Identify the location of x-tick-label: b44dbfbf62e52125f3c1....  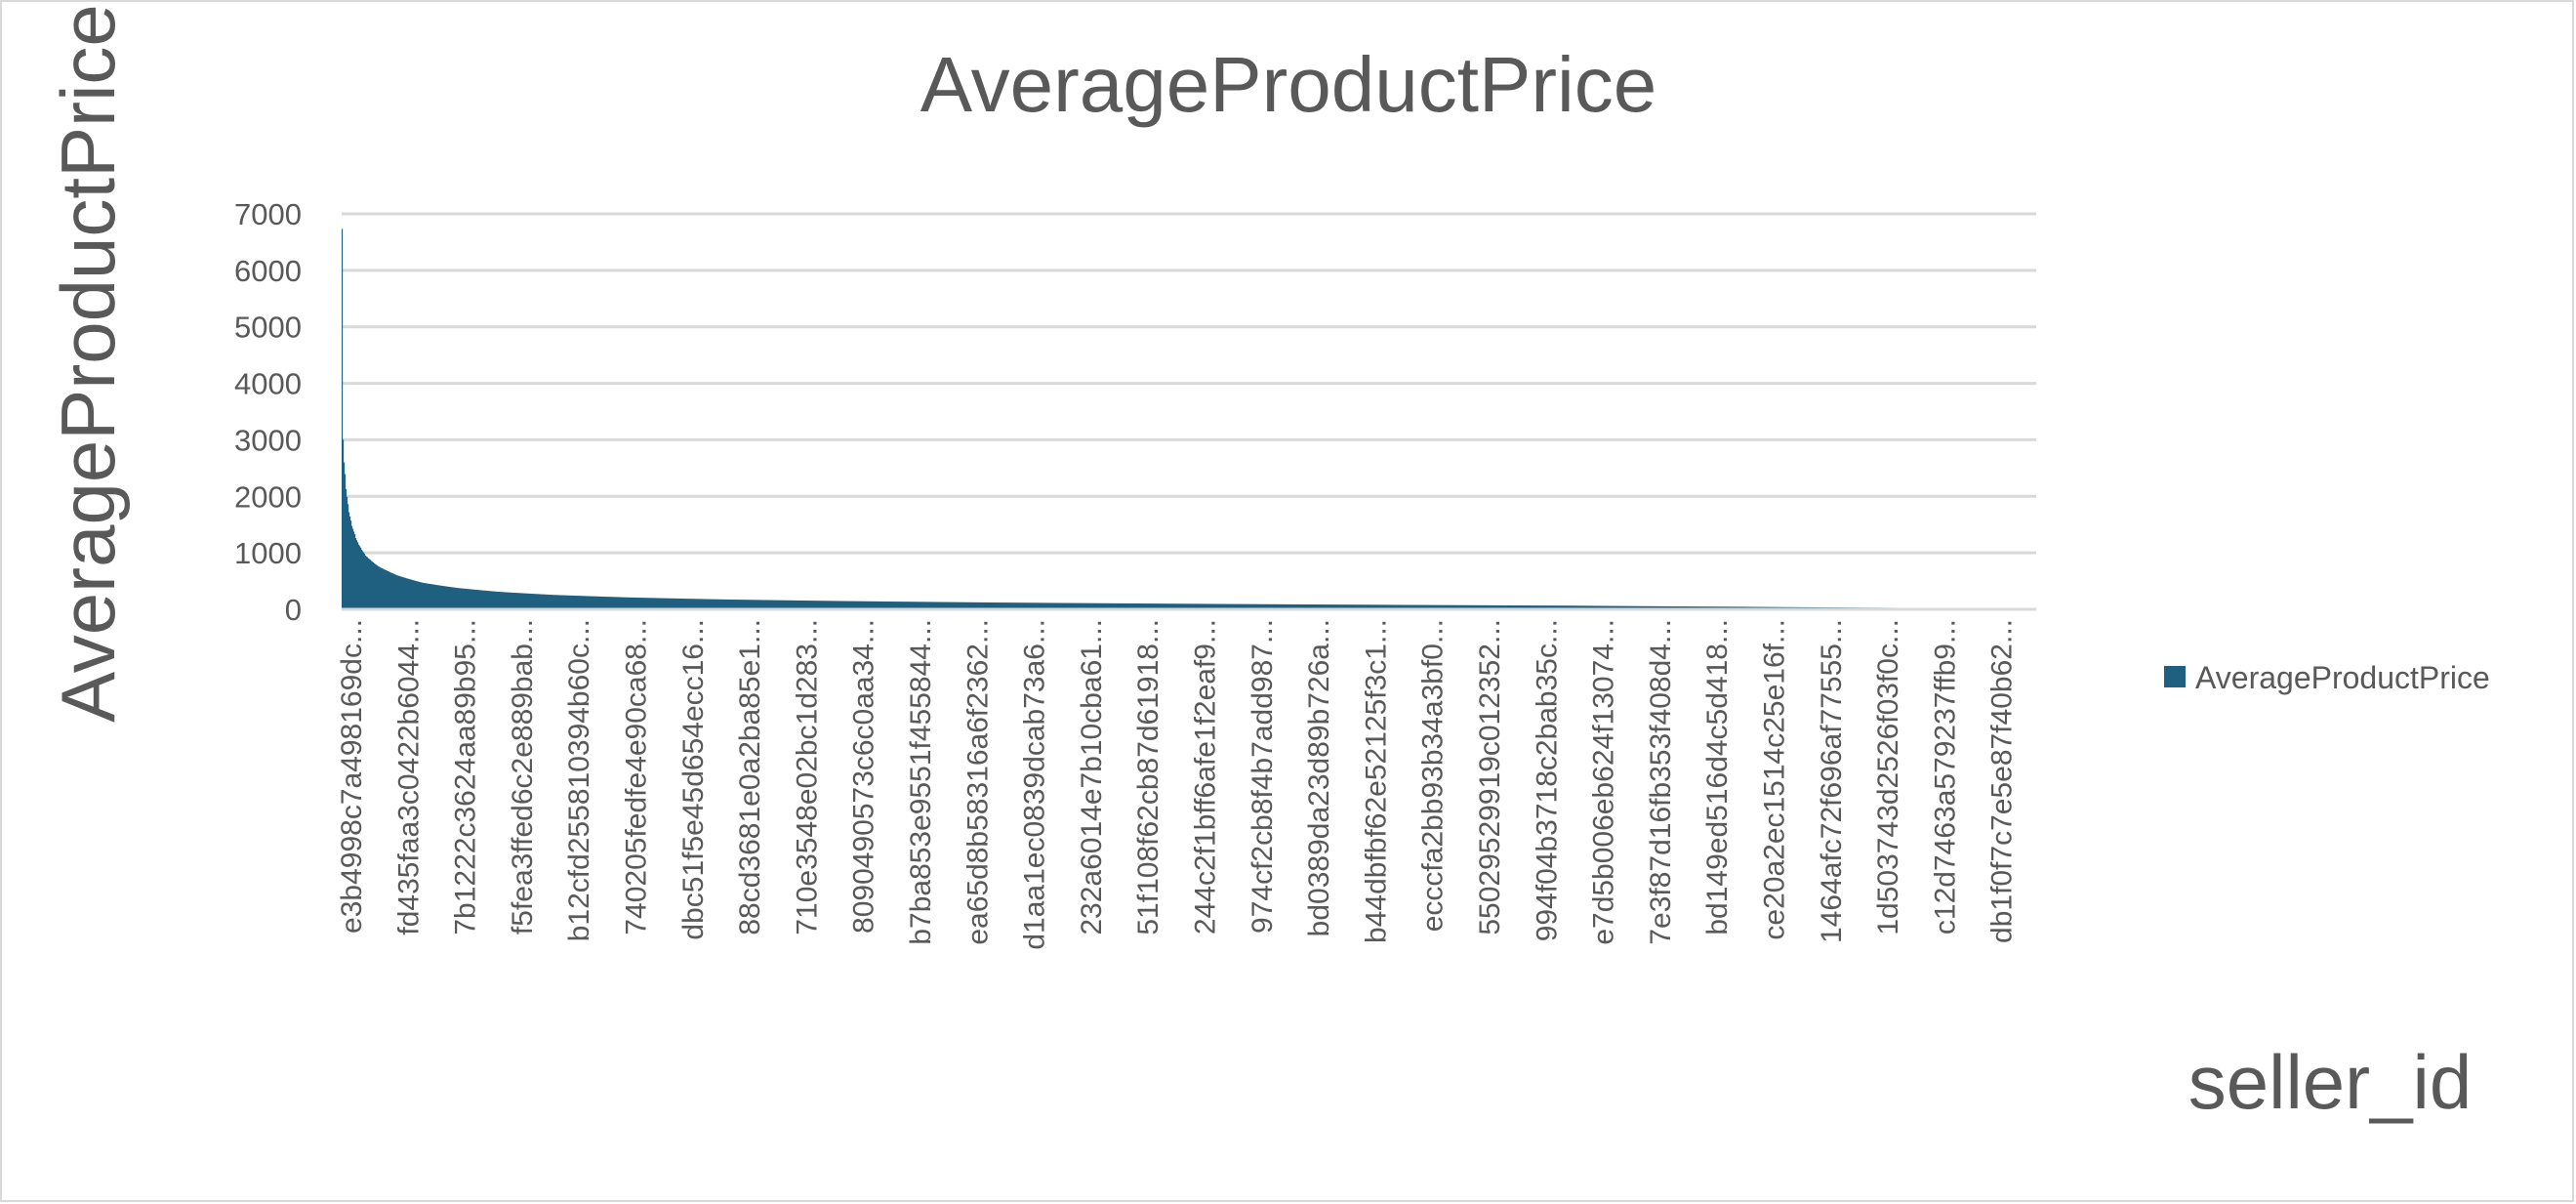
(1376, 781).